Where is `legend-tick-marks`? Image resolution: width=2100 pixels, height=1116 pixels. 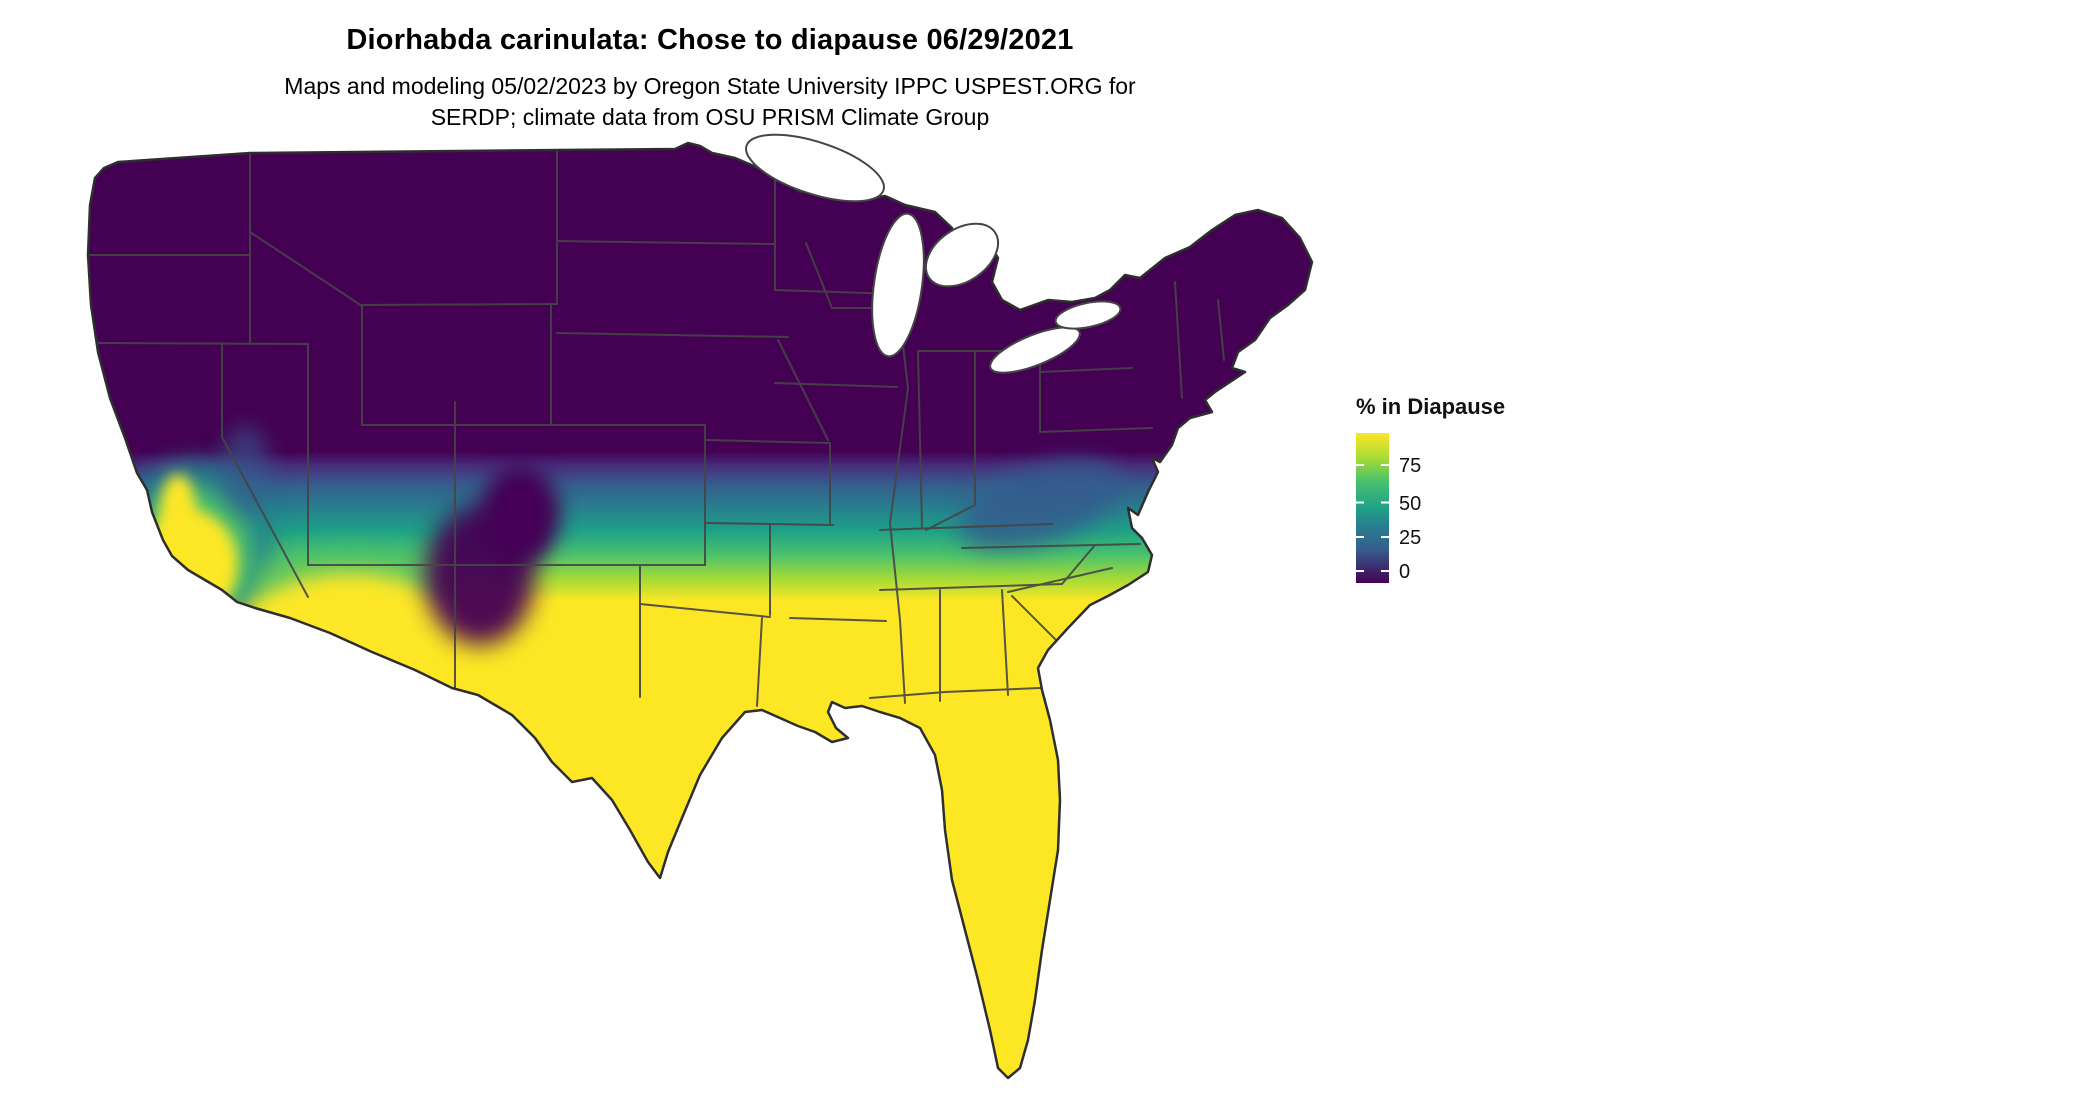
legend-tick-marks is located at coordinates (1372, 518).